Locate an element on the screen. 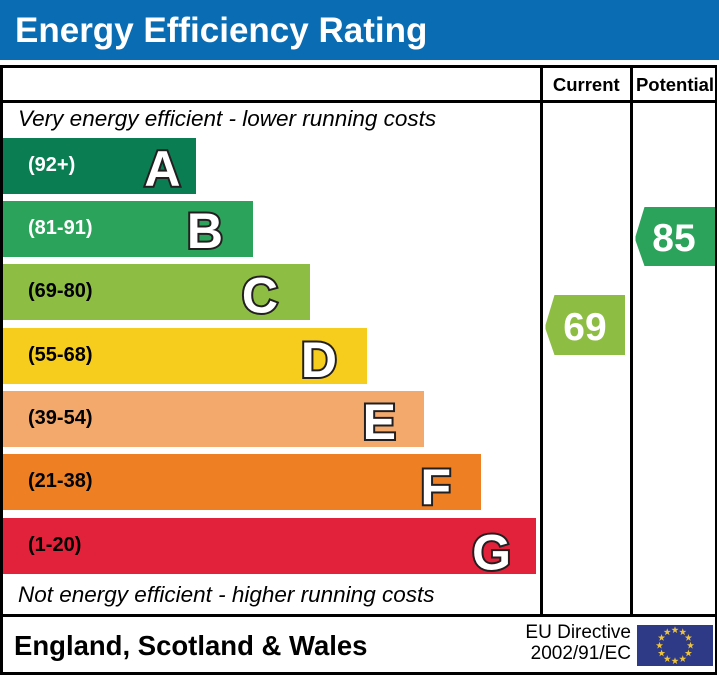 Image resolution: width=719 pixels, height=675 pixels. svg-text: 85 is located at coordinates (673, 238).